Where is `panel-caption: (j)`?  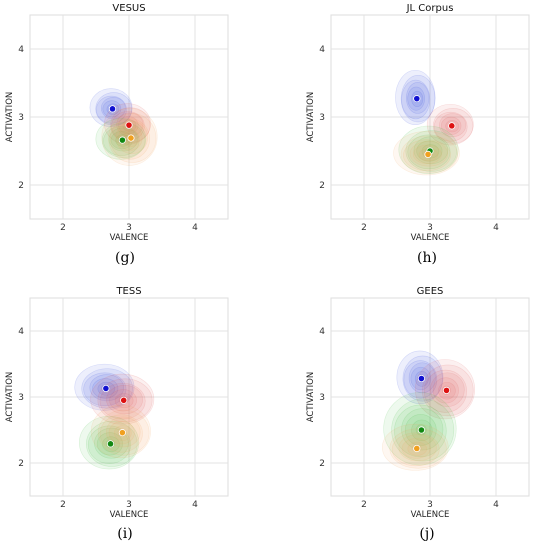 panel-caption: (j) is located at coordinates (426, 534).